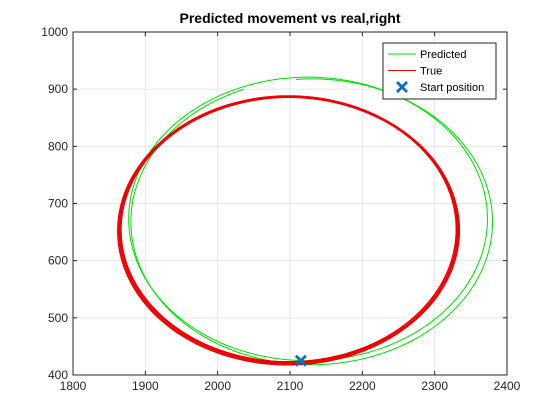  What do you see at coordinates (58, 204) in the screenshot?
I see `y-tick-label: 700` at bounding box center [58, 204].